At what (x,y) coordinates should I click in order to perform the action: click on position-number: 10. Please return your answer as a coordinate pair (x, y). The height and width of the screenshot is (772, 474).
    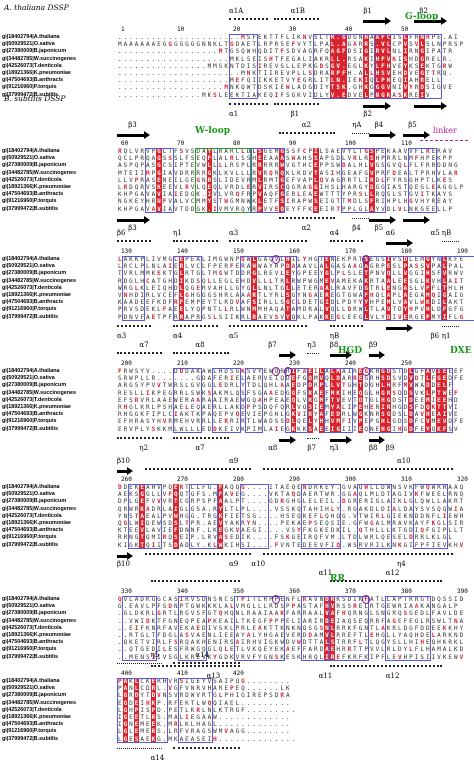
    Looking at the image, I should click on (181, 29).